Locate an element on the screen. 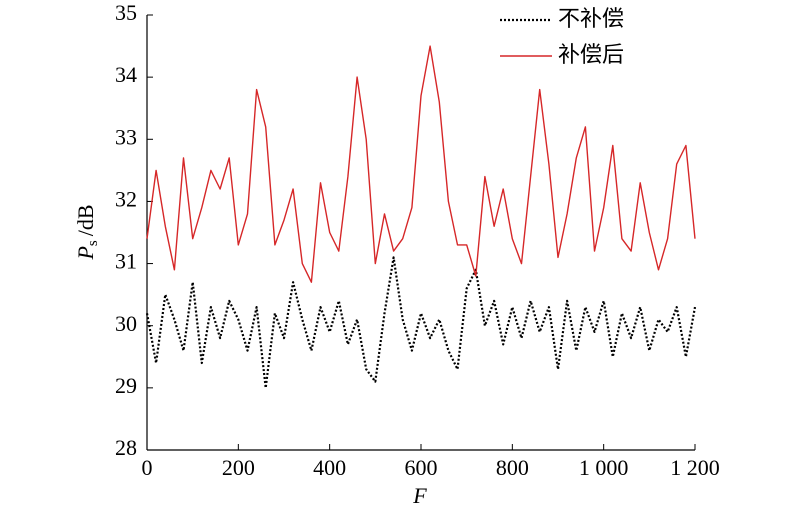 The image size is (800, 518). y-label-unit: /dB is located at coordinates (85, 220).